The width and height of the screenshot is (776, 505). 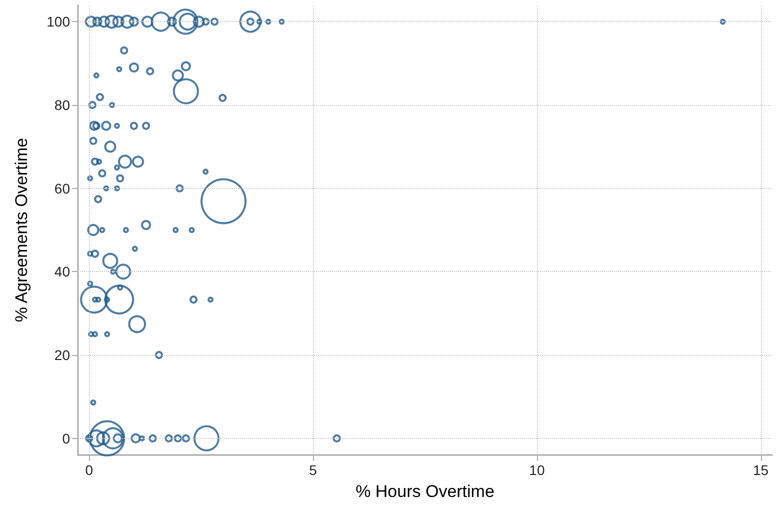 What do you see at coordinates (21, 230) in the screenshot?
I see `y-axis-title: % Agreements Overtime` at bounding box center [21, 230].